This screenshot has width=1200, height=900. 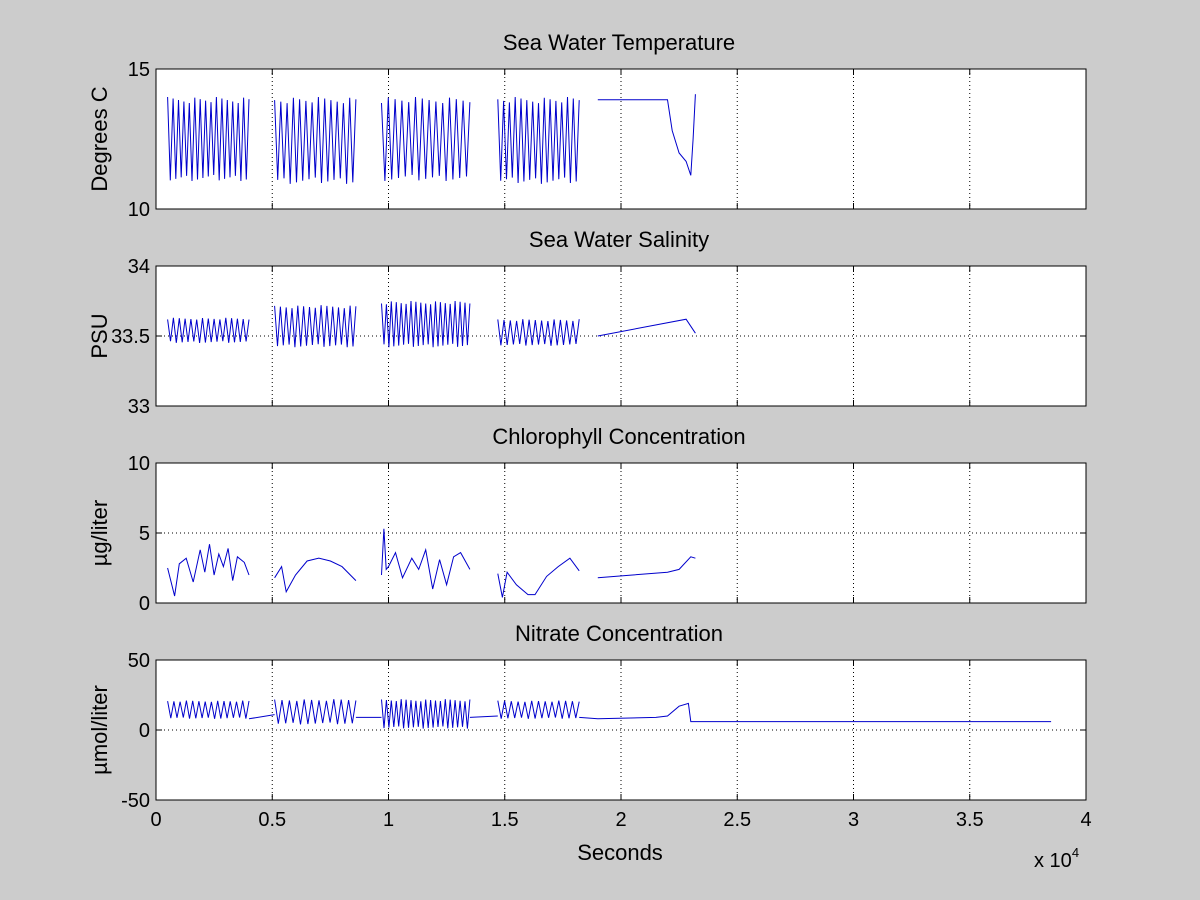 I want to click on nitrate-x-tick-label: 2, so click(x=620, y=820).